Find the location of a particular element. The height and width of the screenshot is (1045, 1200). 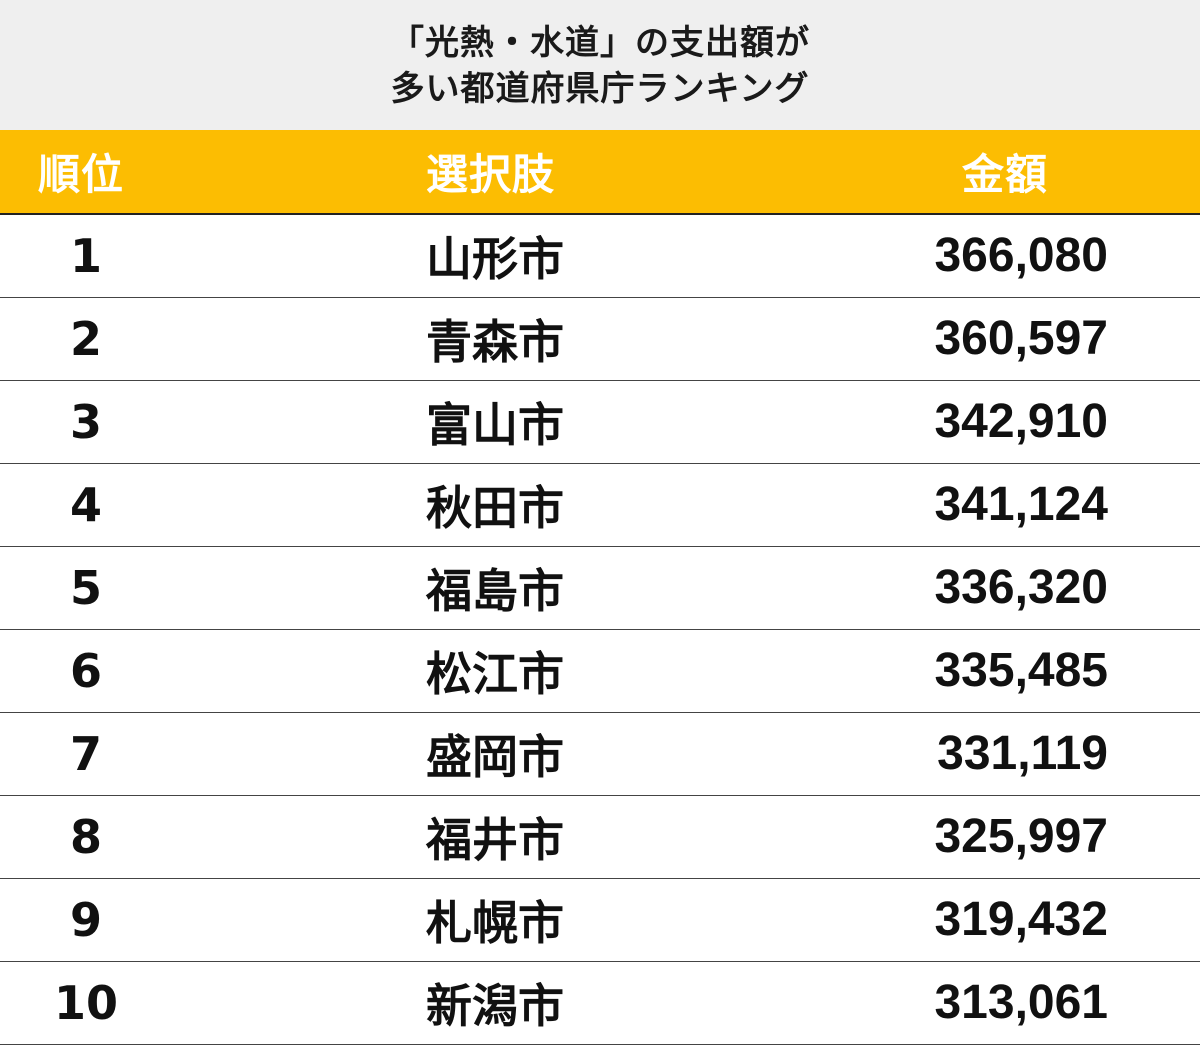

rank-cell: 4 is located at coordinates (86, 505).